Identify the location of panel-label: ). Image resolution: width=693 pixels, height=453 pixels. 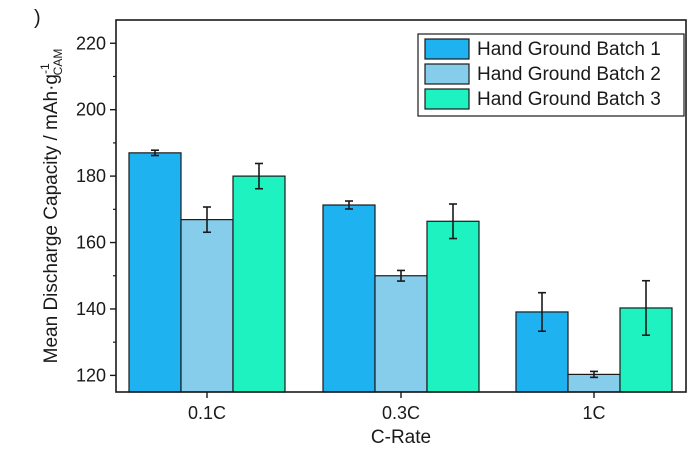
(37, 18).